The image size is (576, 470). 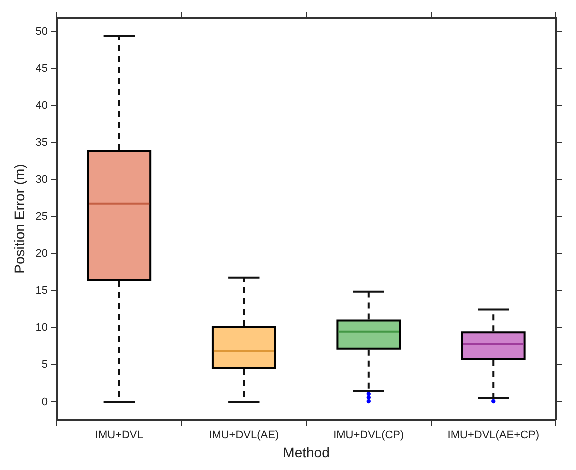 I want to click on y-axis-title: Position Error (m), so click(x=19, y=219).